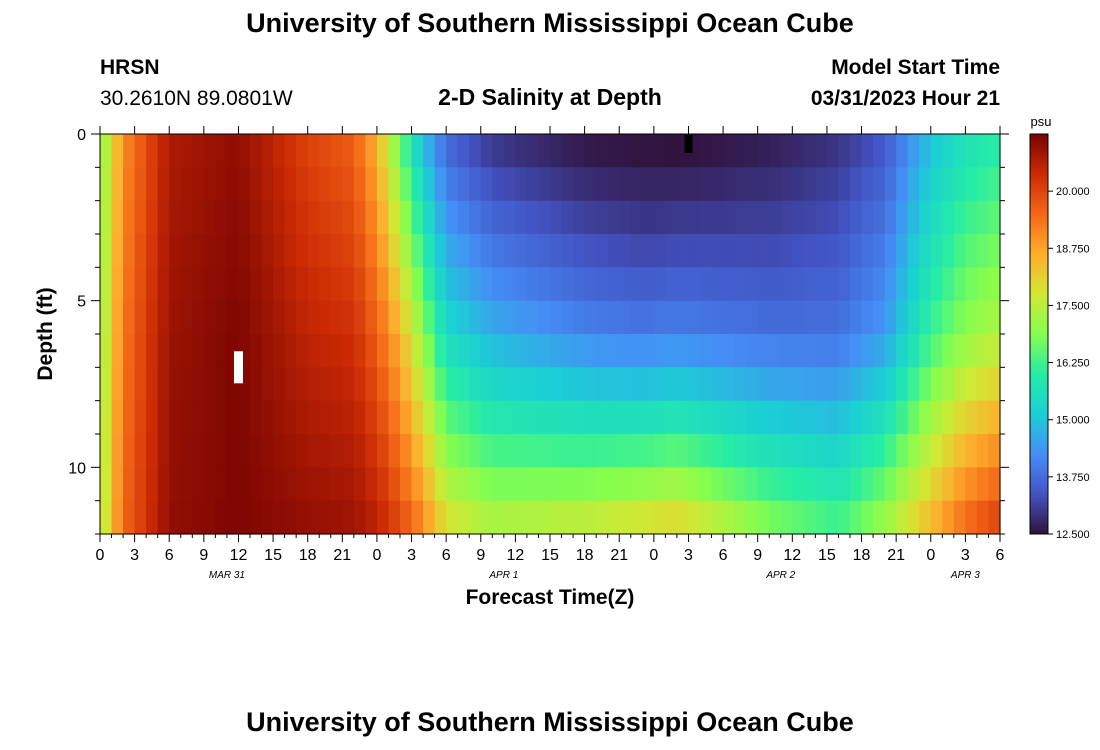 The height and width of the screenshot is (750, 1100). What do you see at coordinates (1073, 306) in the screenshot?
I see `colorbar-tick-label: 17.500` at bounding box center [1073, 306].